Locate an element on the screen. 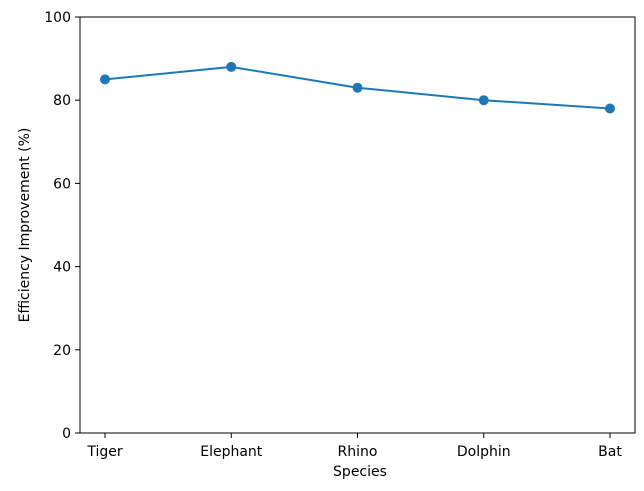 The height and width of the screenshot is (491, 644). y-axis-label: Efficiency Improvement (%) is located at coordinates (25, 225).